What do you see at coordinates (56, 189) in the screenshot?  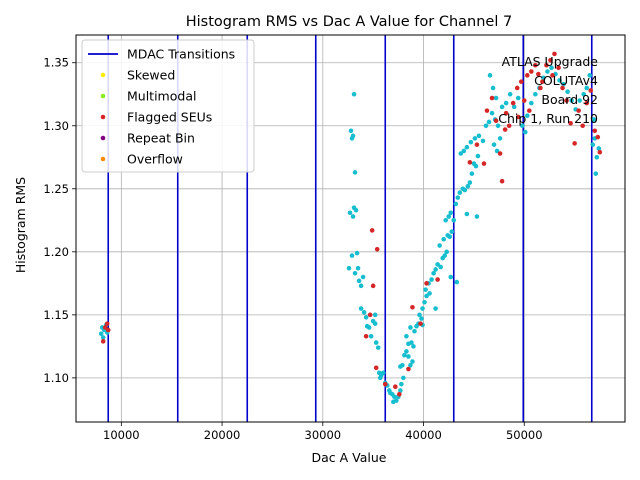 I see `y-tick-label: 1.25` at bounding box center [56, 189].